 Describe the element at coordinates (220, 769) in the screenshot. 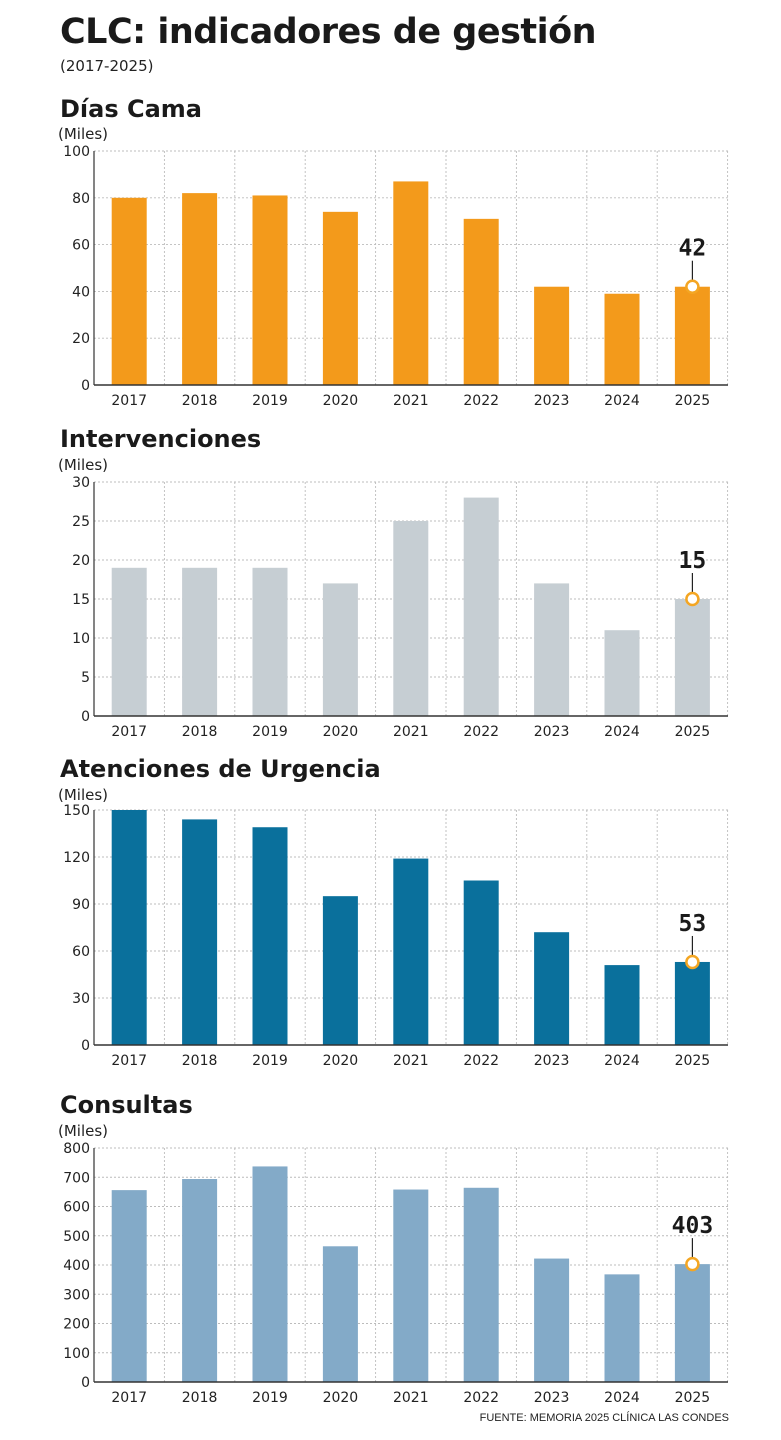

I see `urgencia-title: Atenciones de Urgencia` at that location.